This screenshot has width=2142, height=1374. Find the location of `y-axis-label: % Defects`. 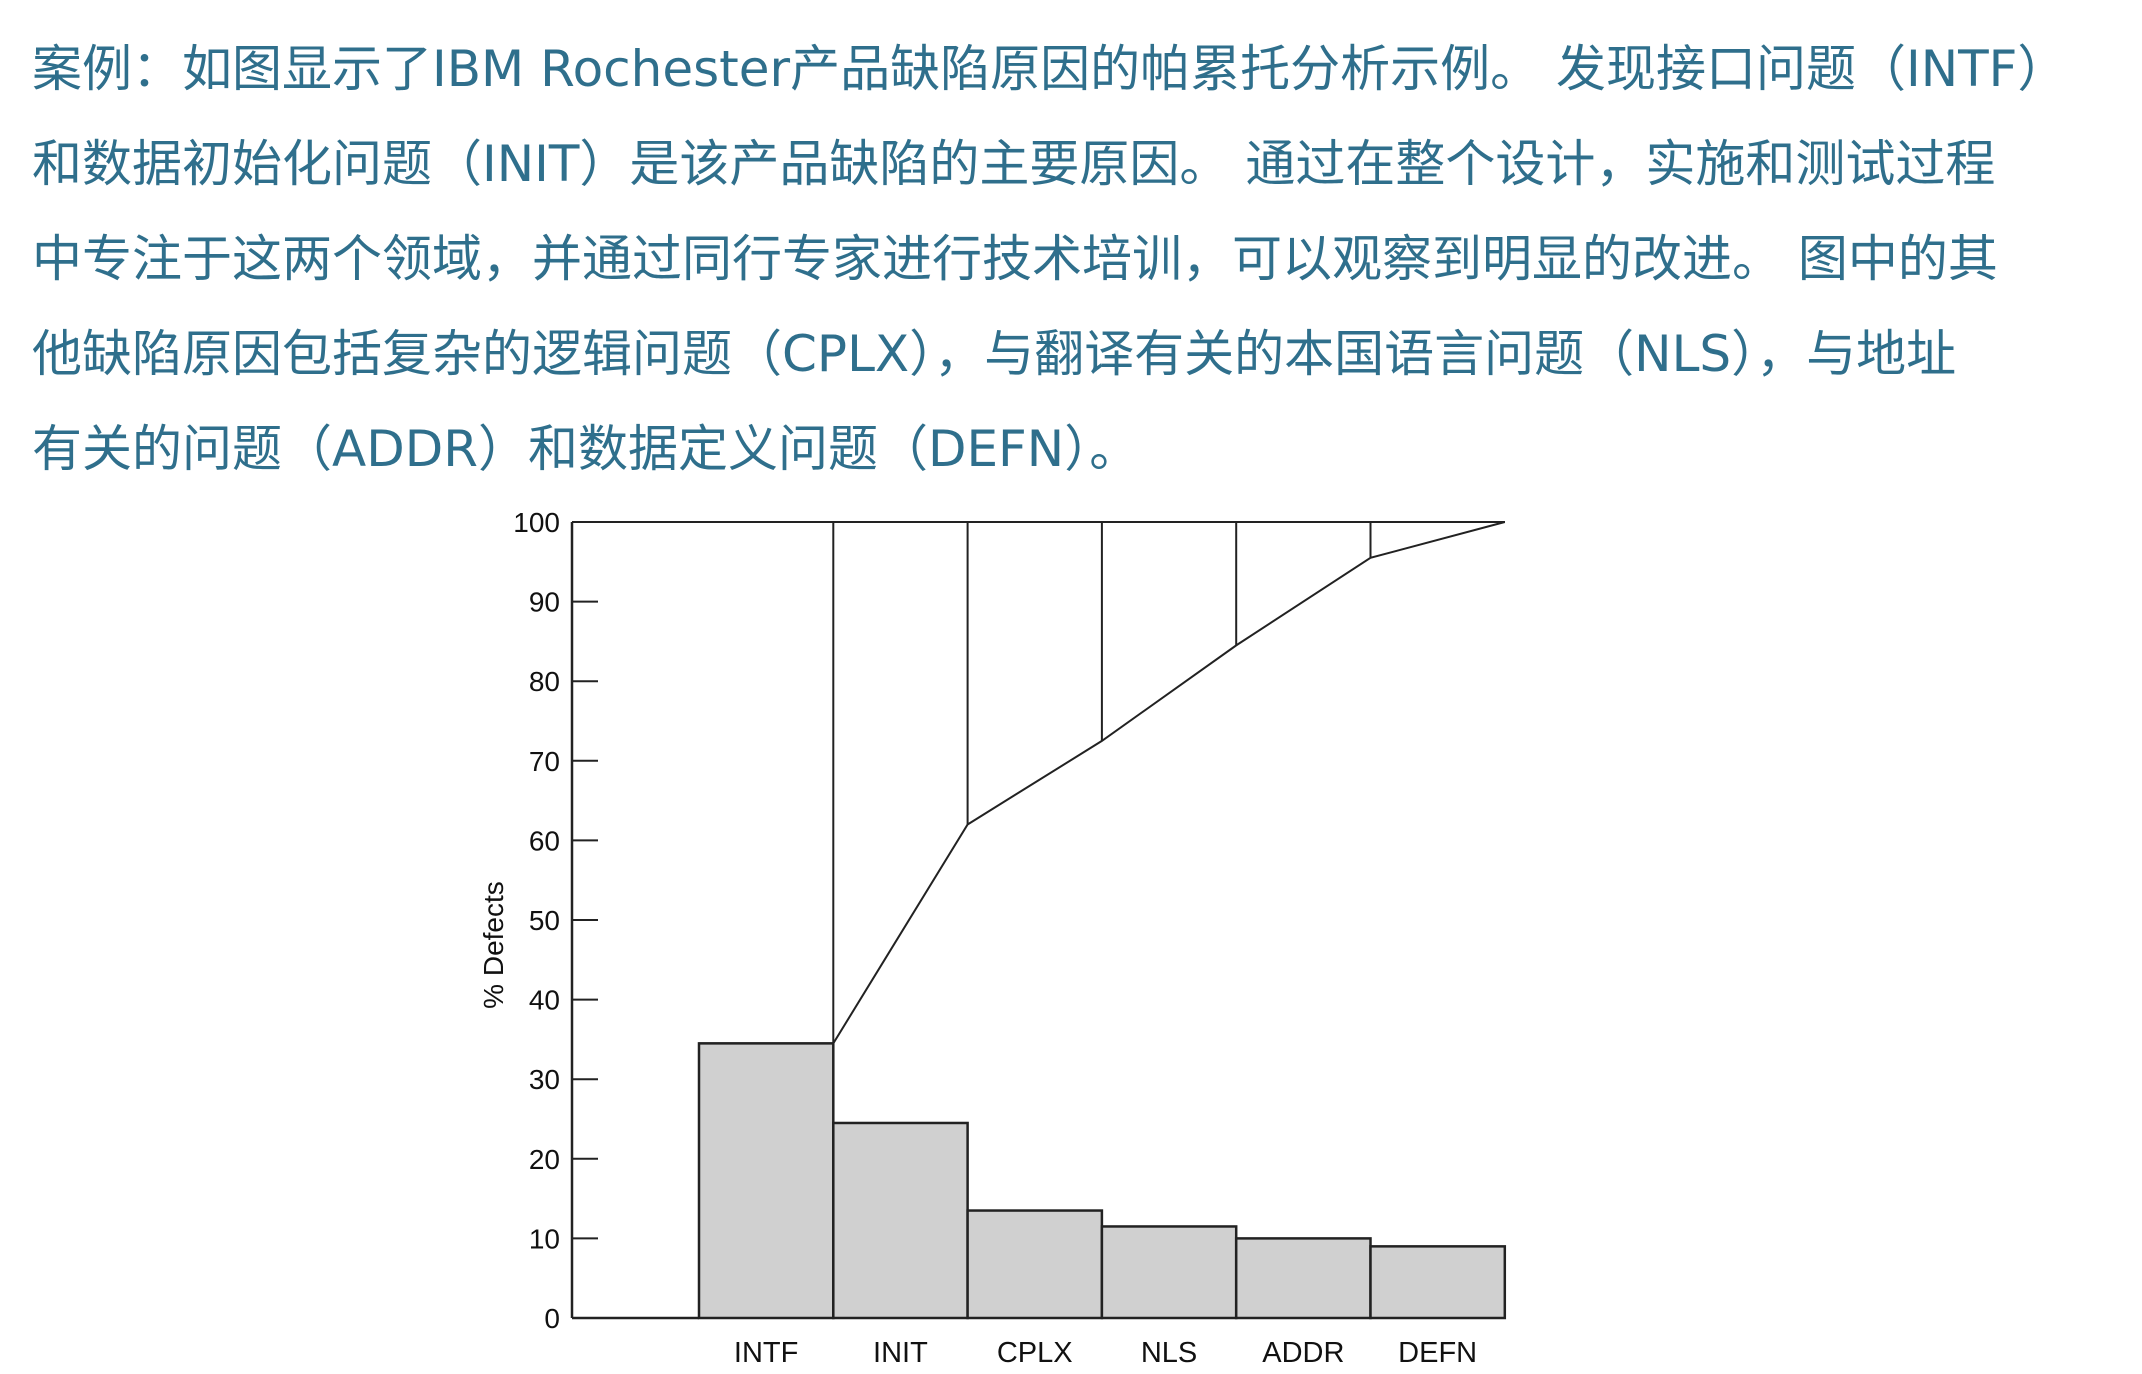

y-axis-label: % Defects is located at coordinates (493, 945).